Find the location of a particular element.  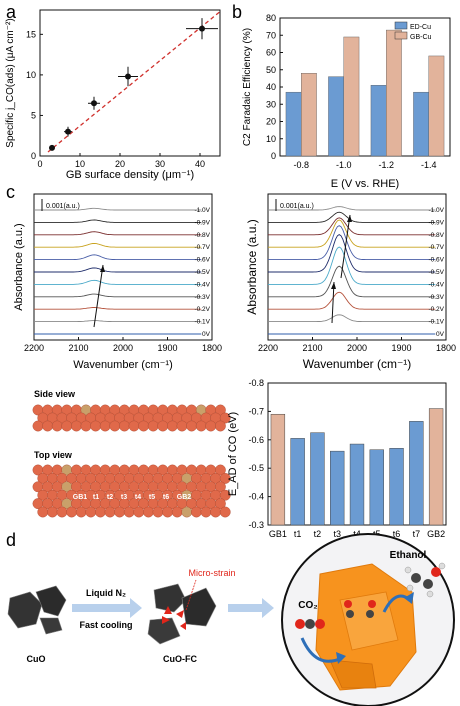

chart-b-ticks: 0 10 20 30 40 50 60 70 80 is located at coordinates (274, 87).